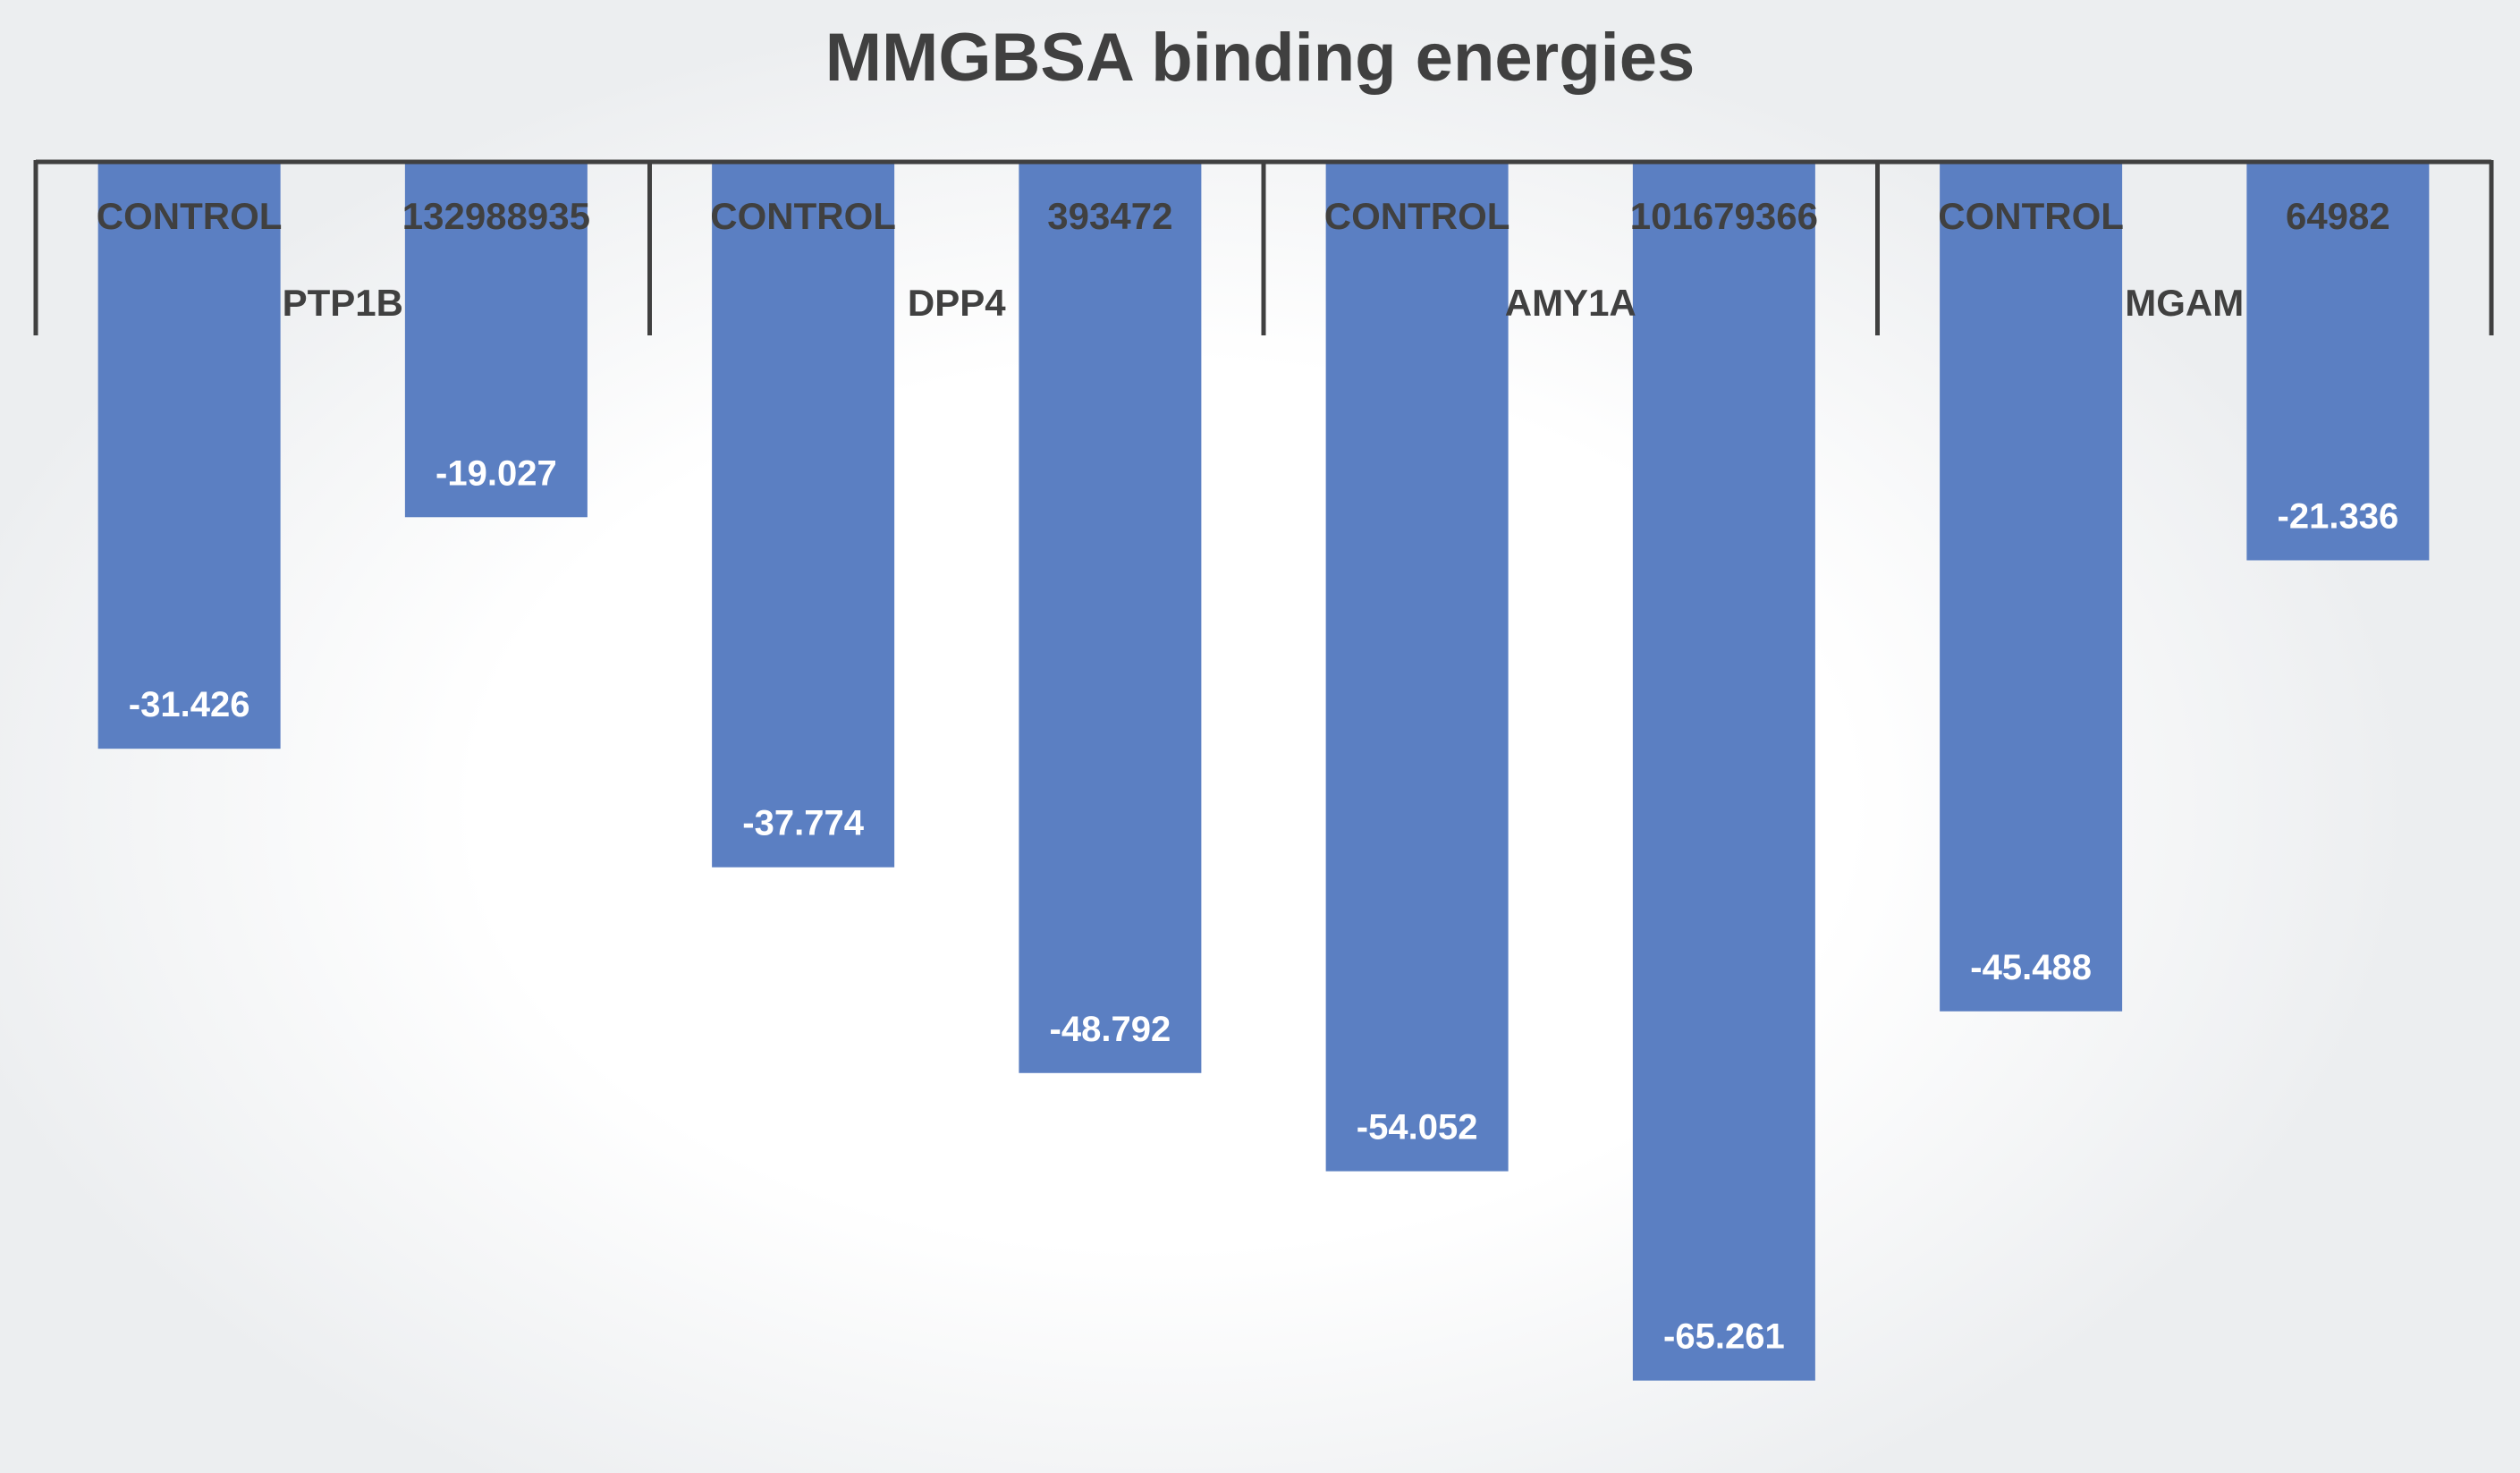 This screenshot has width=2520, height=1473. I want to click on chart-title: MMGBSA binding energies, so click(1260, 58).